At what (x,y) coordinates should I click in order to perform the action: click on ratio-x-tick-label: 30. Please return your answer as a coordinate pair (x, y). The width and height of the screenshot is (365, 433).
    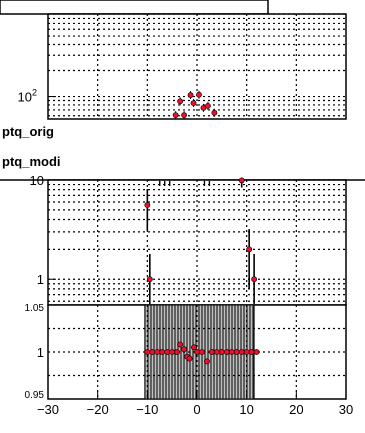
    Looking at the image, I should click on (346, 409).